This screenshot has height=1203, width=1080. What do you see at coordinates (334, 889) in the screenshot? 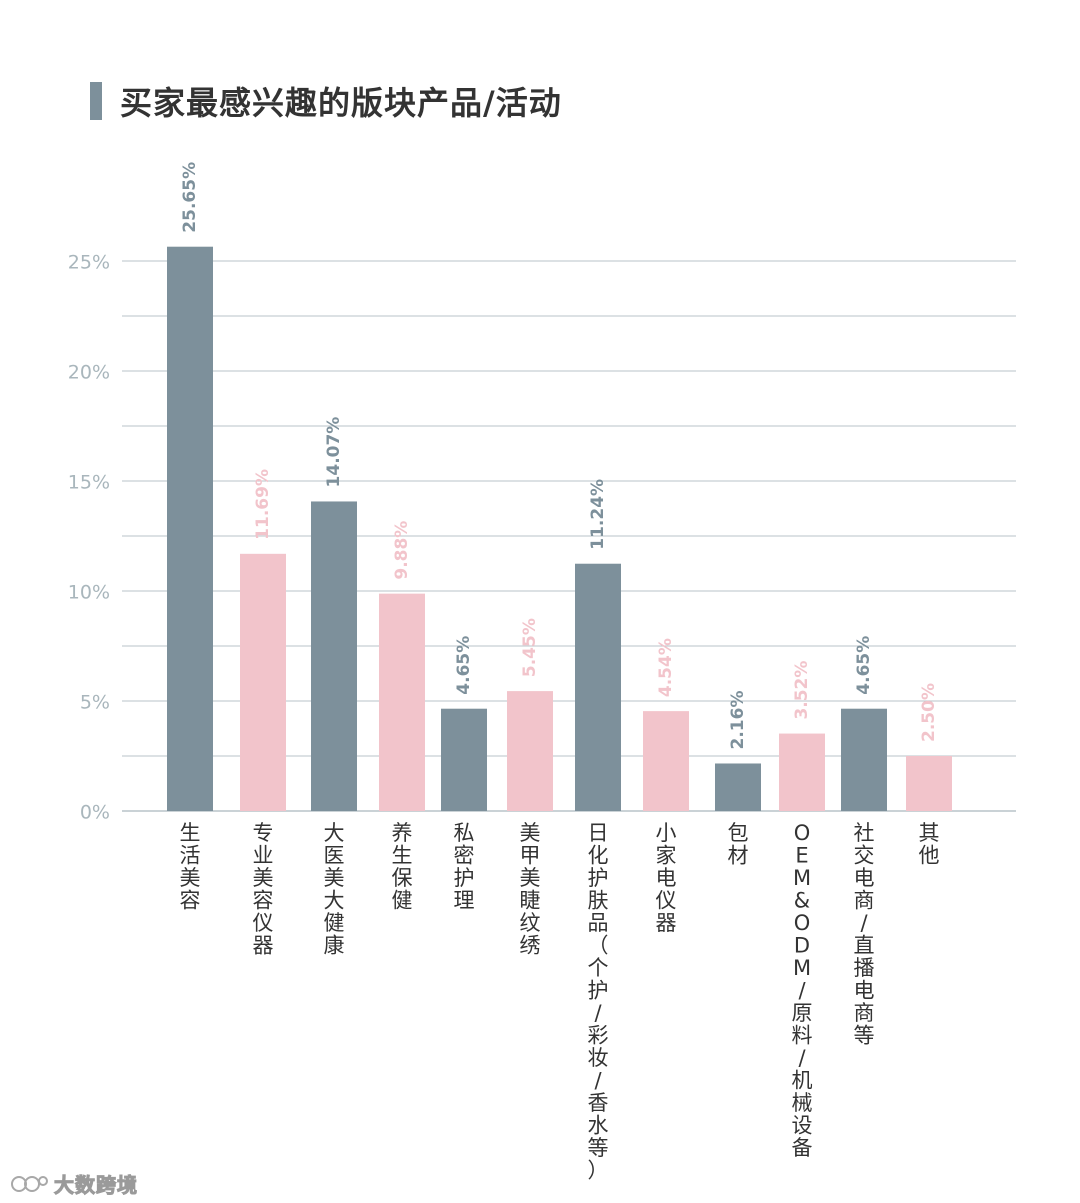
I see `x-tick-label: 大医美大健康` at bounding box center [334, 889].